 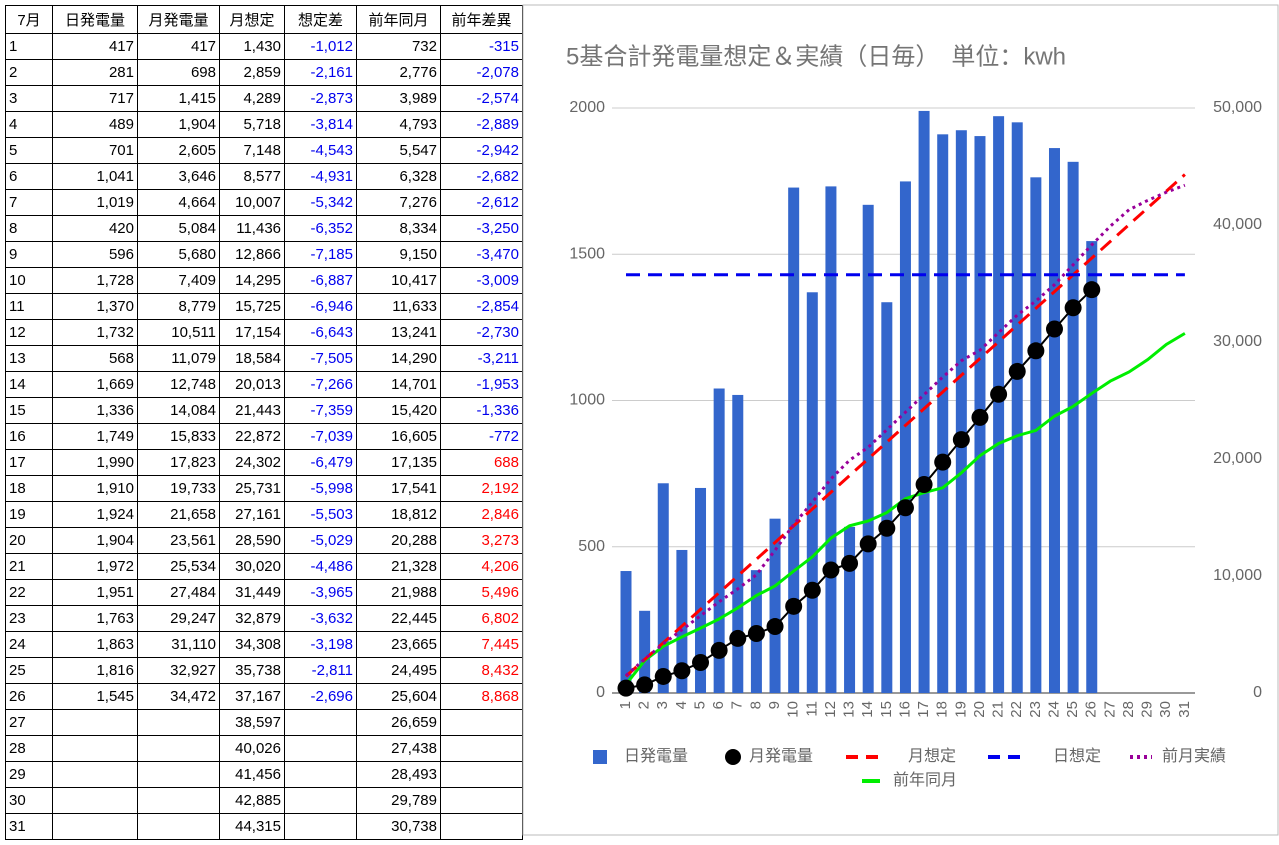 I want to click on table-cell: 26,659, so click(x=398, y=722).